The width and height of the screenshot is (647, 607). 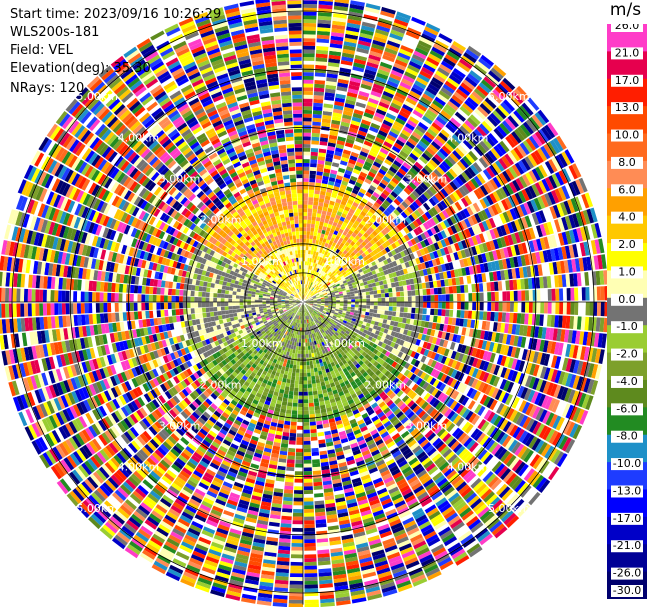 I want to click on nrays-label: NRays: 120, so click(x=47, y=88).